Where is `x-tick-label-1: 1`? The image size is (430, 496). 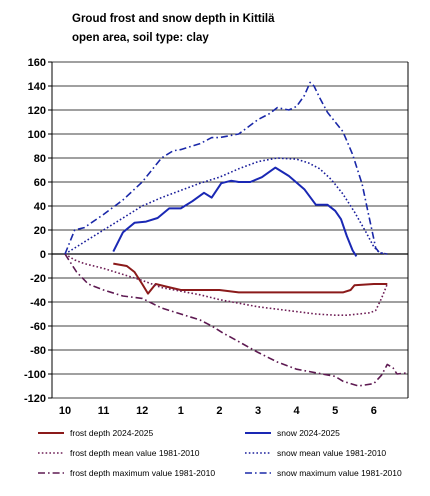 x-tick-label-1: 1 is located at coordinates (181, 411).